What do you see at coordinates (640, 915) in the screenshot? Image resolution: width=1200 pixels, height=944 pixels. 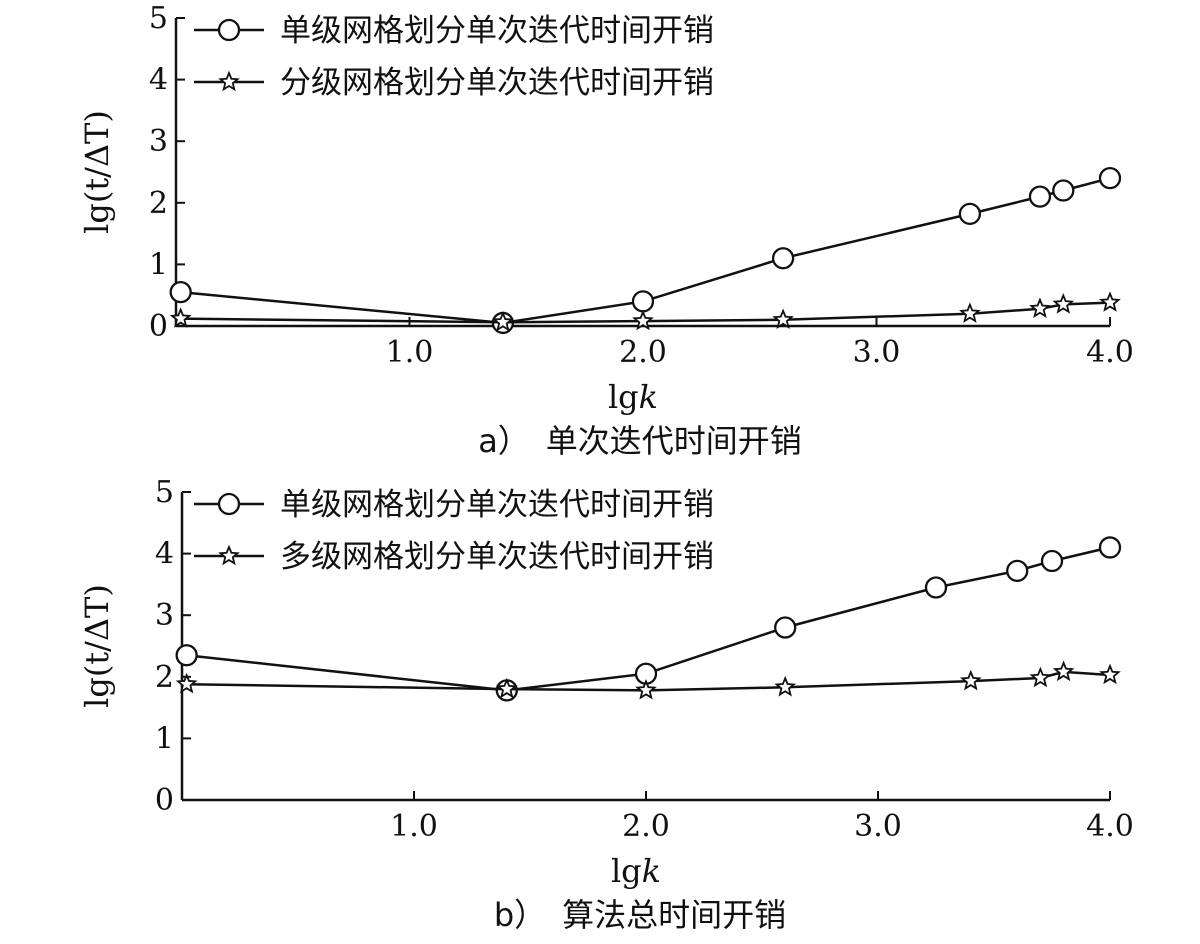 I see `chart-caption: b） 算法总时间开销` at bounding box center [640, 915].